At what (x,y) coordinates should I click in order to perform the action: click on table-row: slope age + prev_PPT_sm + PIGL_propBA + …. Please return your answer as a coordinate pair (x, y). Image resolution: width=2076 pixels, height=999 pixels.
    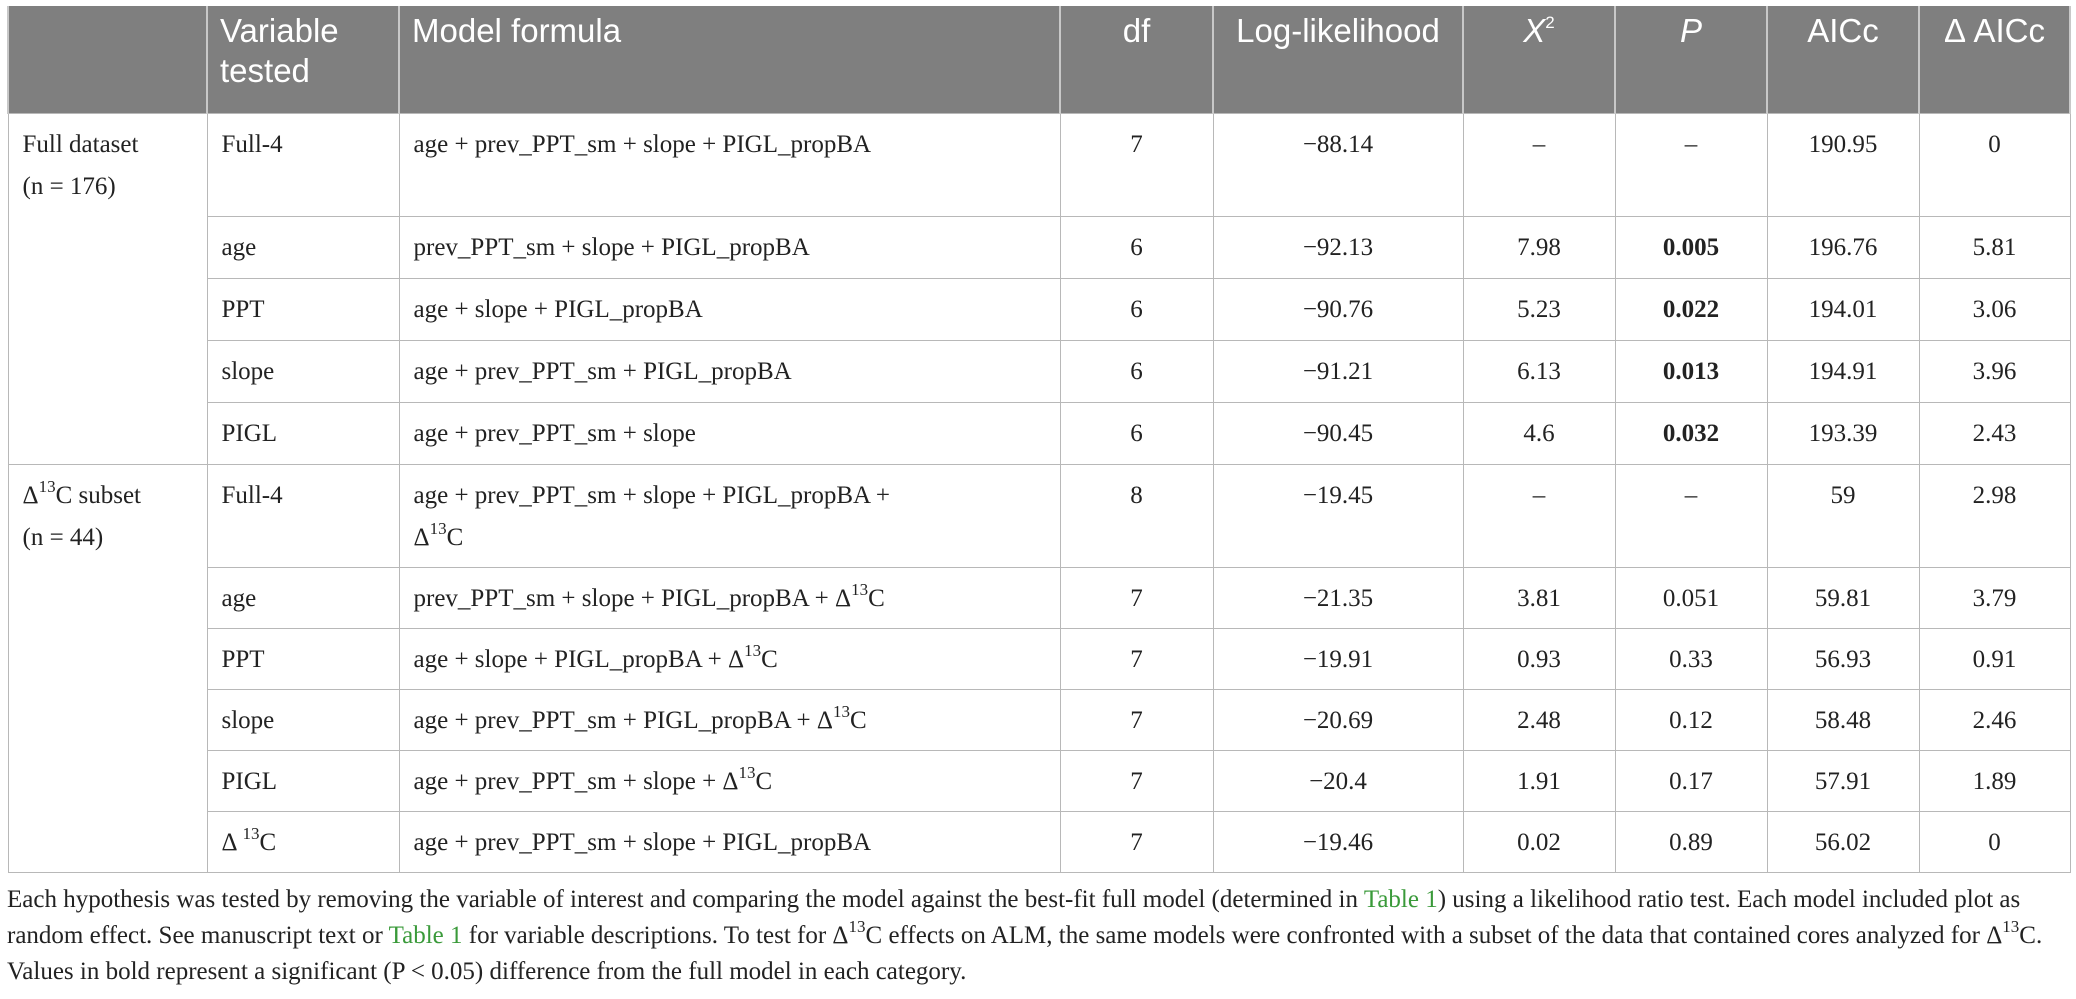
    Looking at the image, I should click on (1039, 720).